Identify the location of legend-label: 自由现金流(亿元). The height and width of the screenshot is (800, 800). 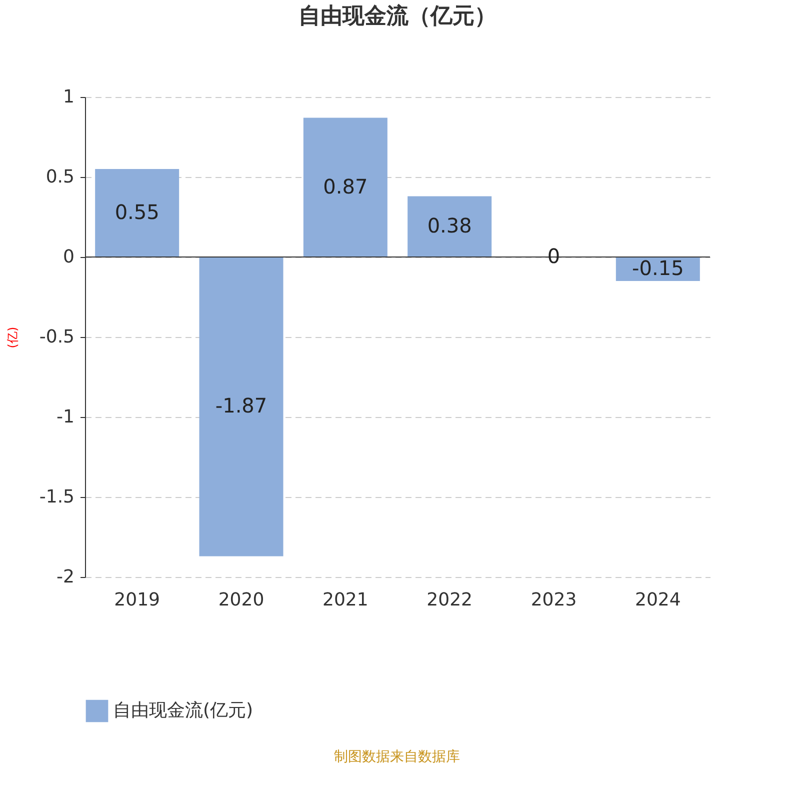
(183, 710).